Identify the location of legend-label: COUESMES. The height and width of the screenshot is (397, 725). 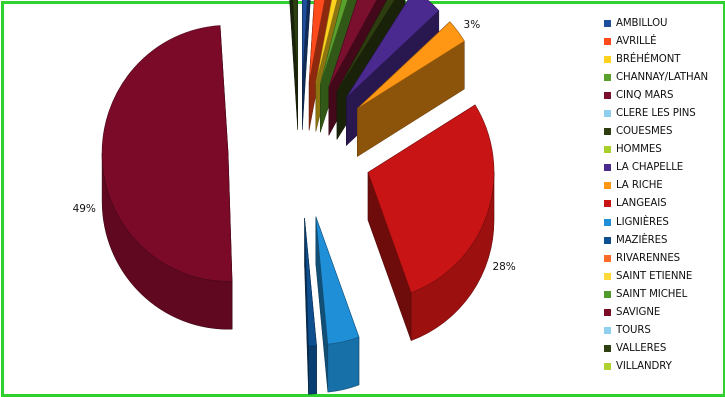
(644, 132).